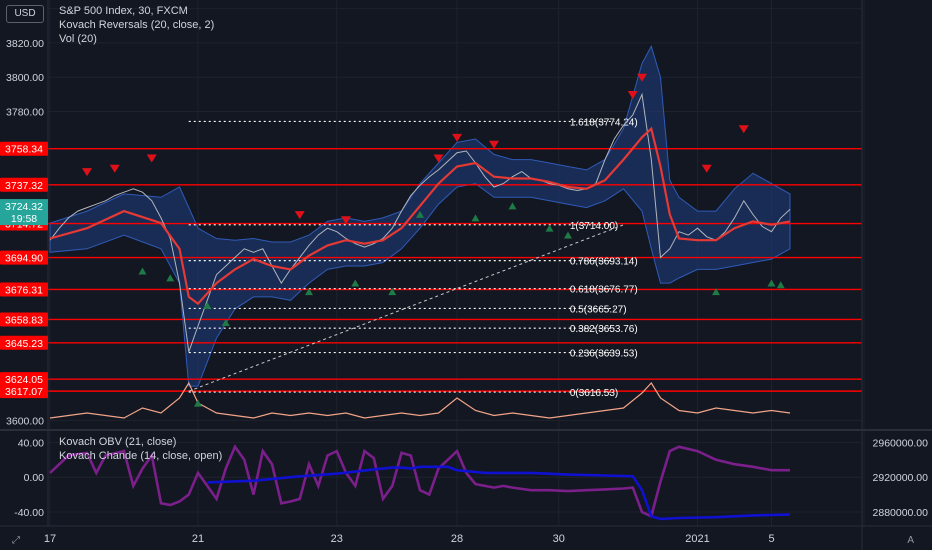  What do you see at coordinates (25, 421) in the screenshot?
I see `price-axis-label: 3600.00` at bounding box center [25, 421].